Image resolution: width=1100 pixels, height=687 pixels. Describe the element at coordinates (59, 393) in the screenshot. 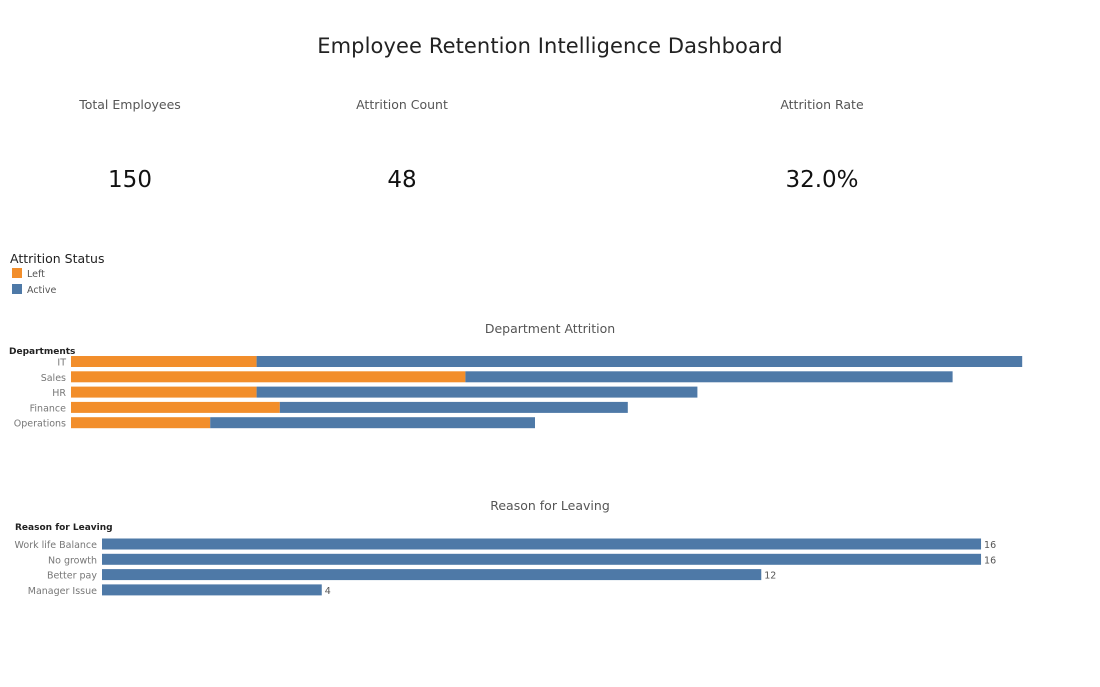

I see `dept-tick-label-hr: HR` at that location.